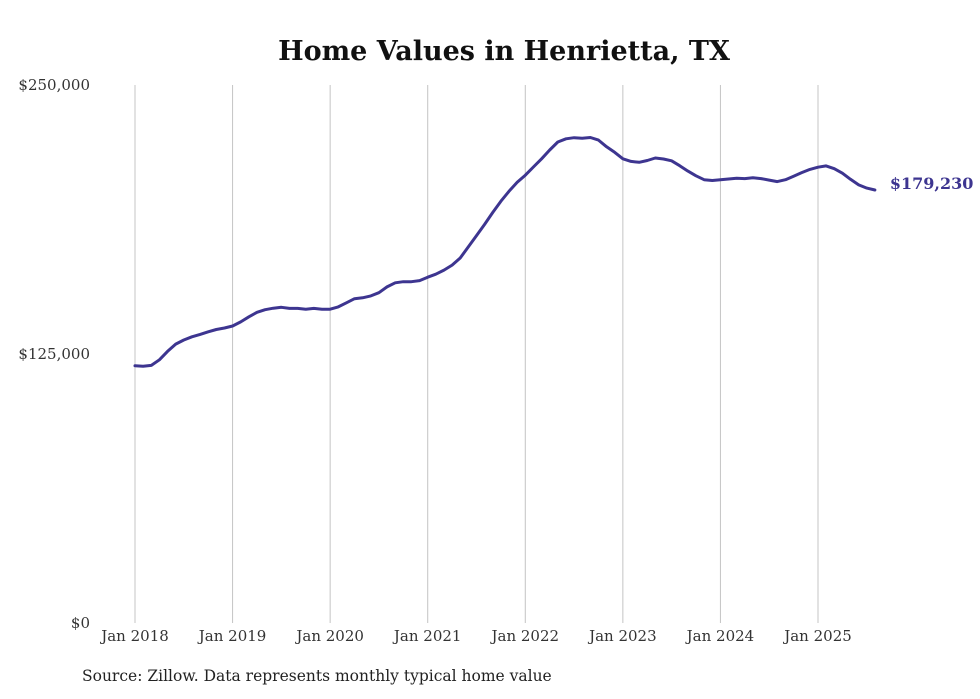 The width and height of the screenshot is (980, 699). What do you see at coordinates (80, 623) in the screenshot?
I see `y-tick-label: $0` at bounding box center [80, 623].